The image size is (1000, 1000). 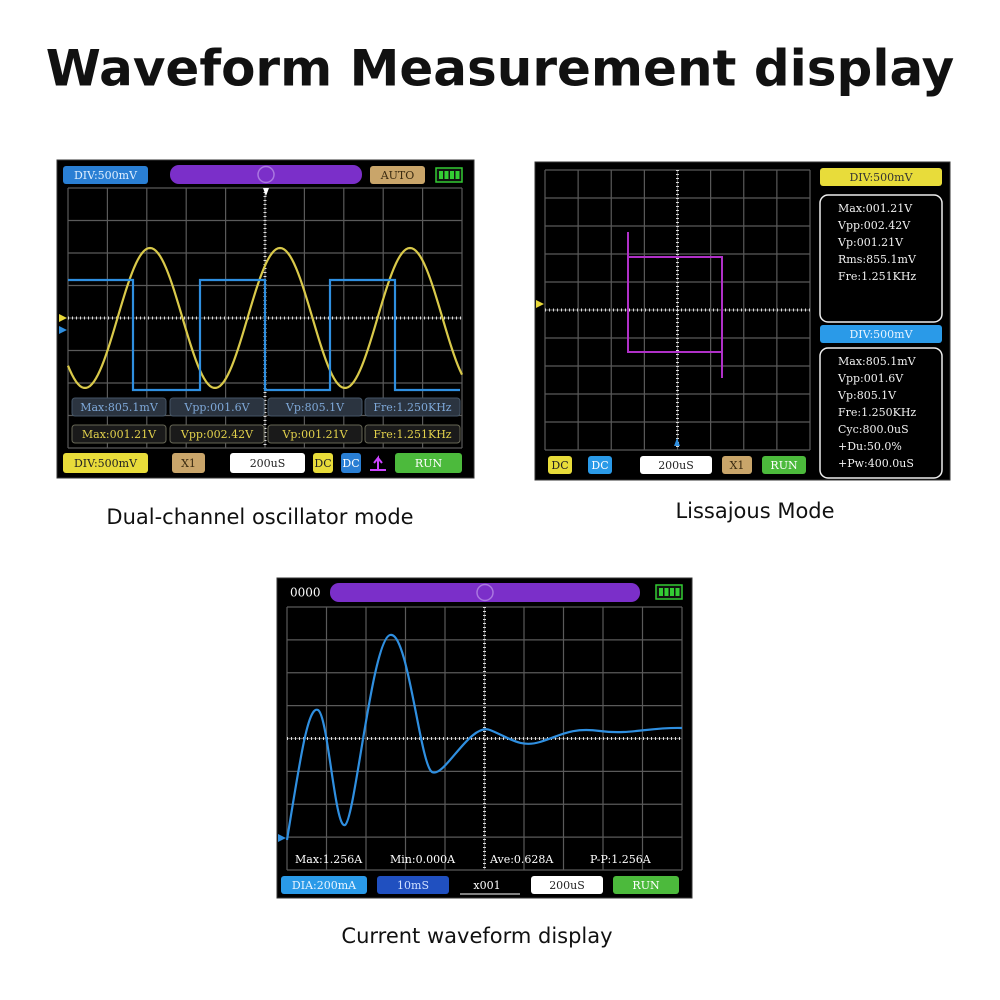 What do you see at coordinates (870, 446) in the screenshot?
I see `reading: +Du:50.0%` at bounding box center [870, 446].